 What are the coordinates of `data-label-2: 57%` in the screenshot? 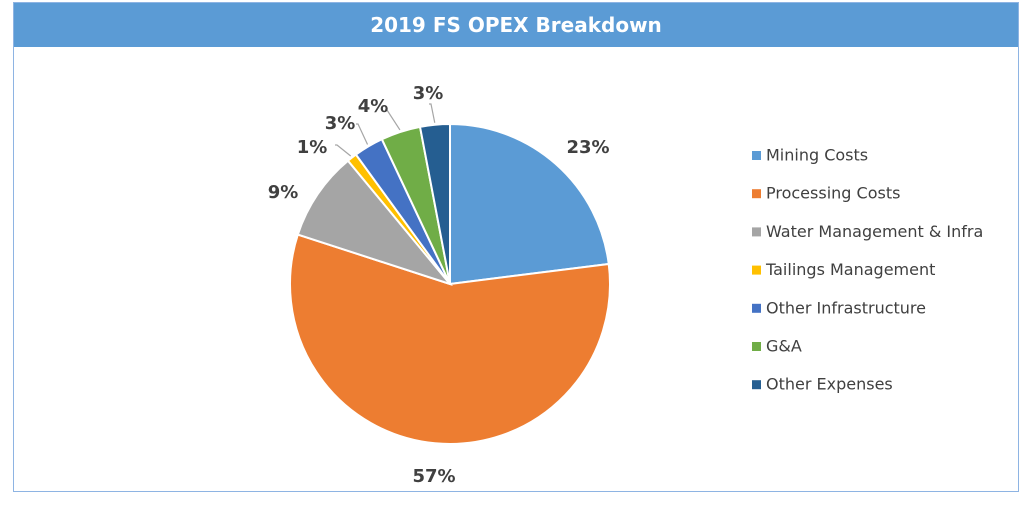 It's located at (433, 476).